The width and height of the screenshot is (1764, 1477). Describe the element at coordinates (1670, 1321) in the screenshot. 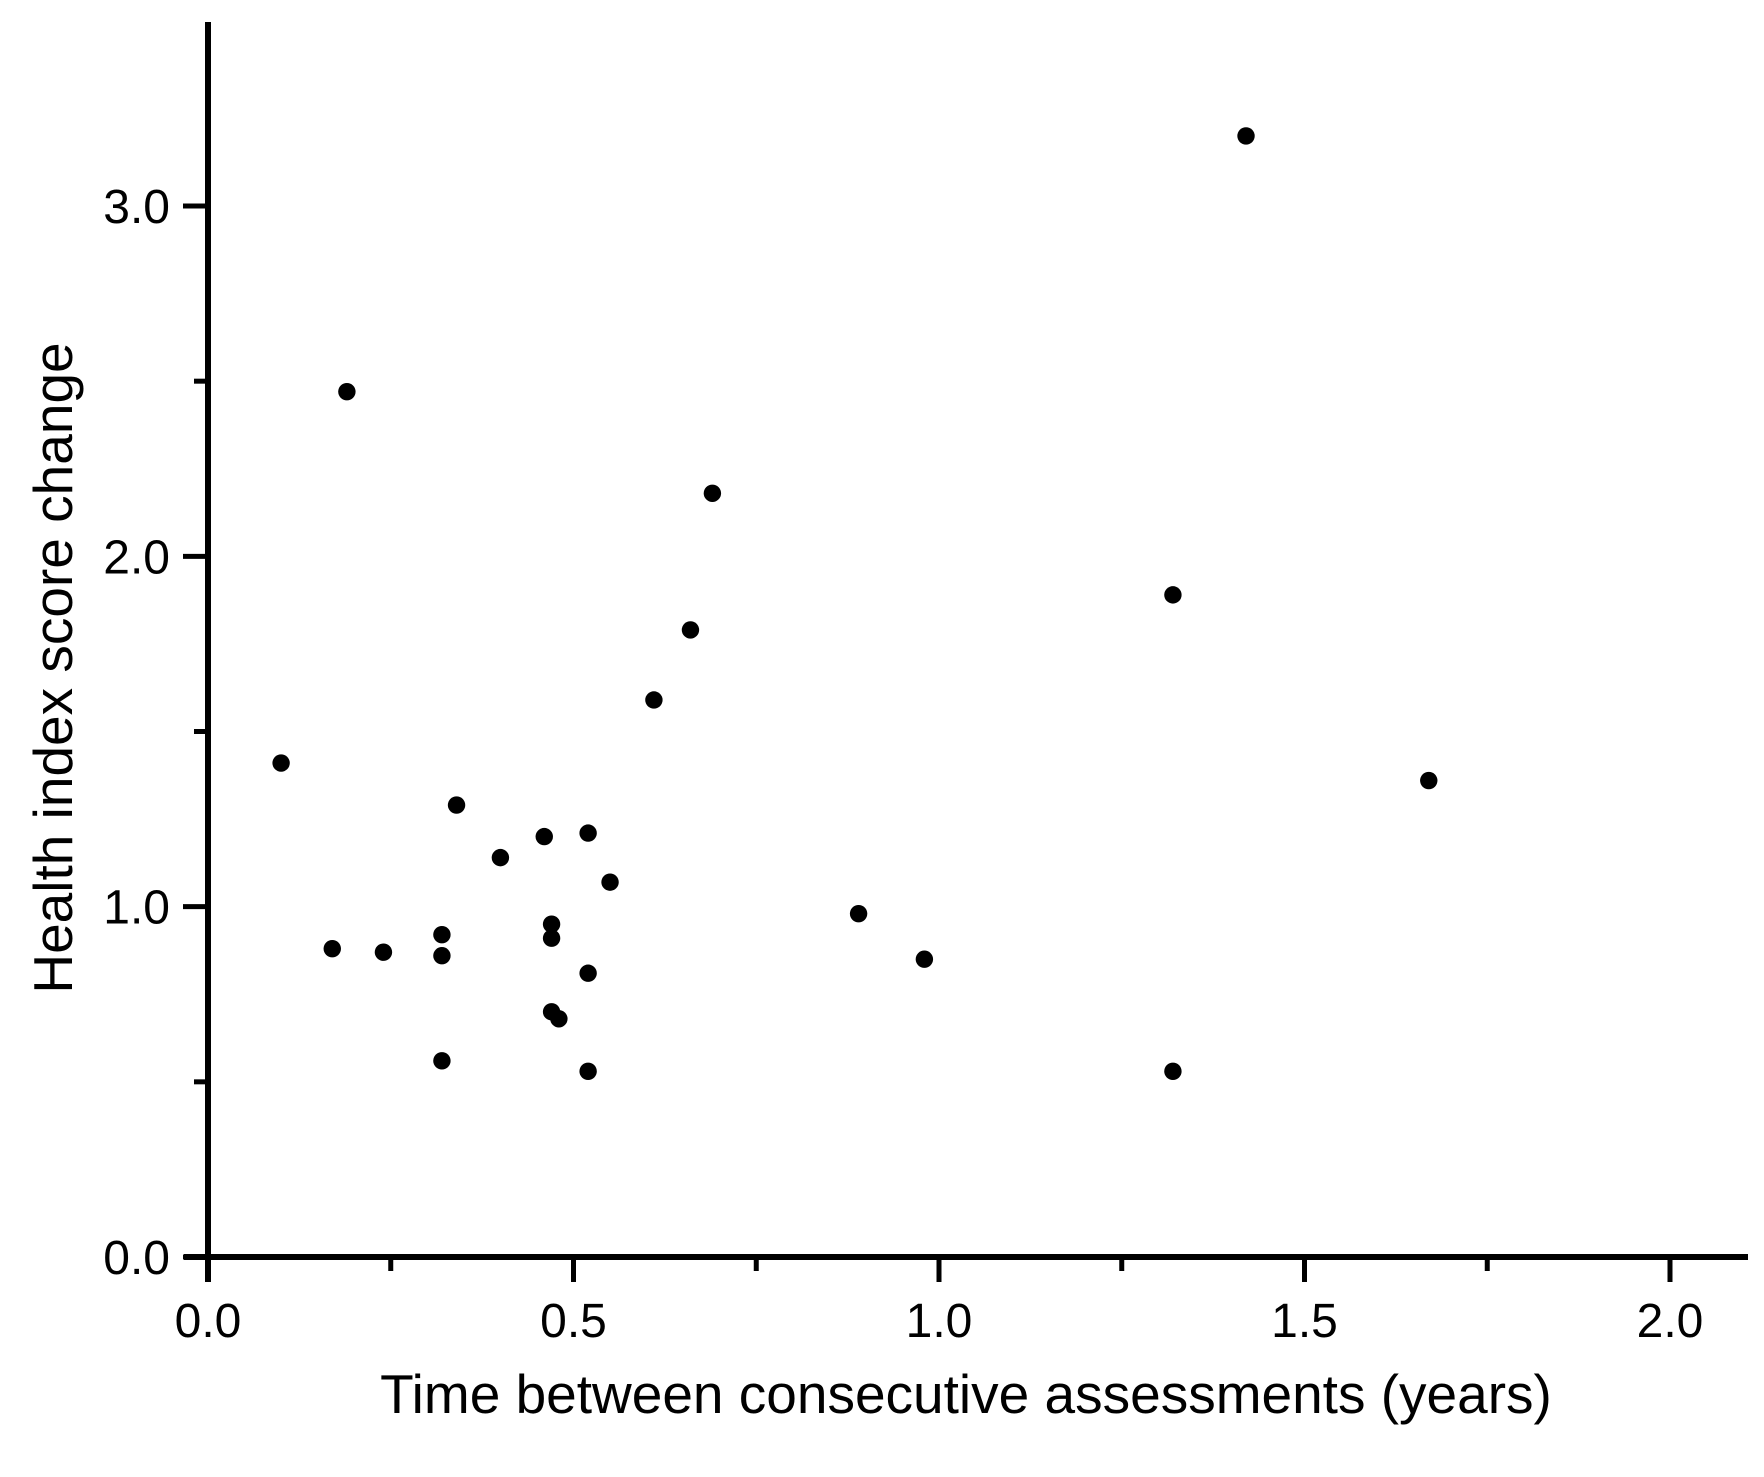

I see `x-tick-label: 2.0` at that location.